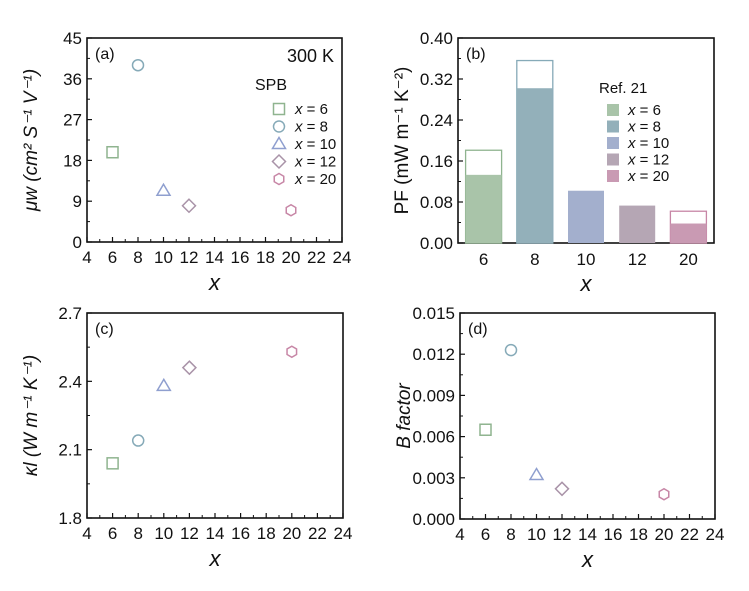 This screenshot has width=749, height=591. What do you see at coordinates (279, 109) in the screenshot?
I see `legend-marker-square` at bounding box center [279, 109].